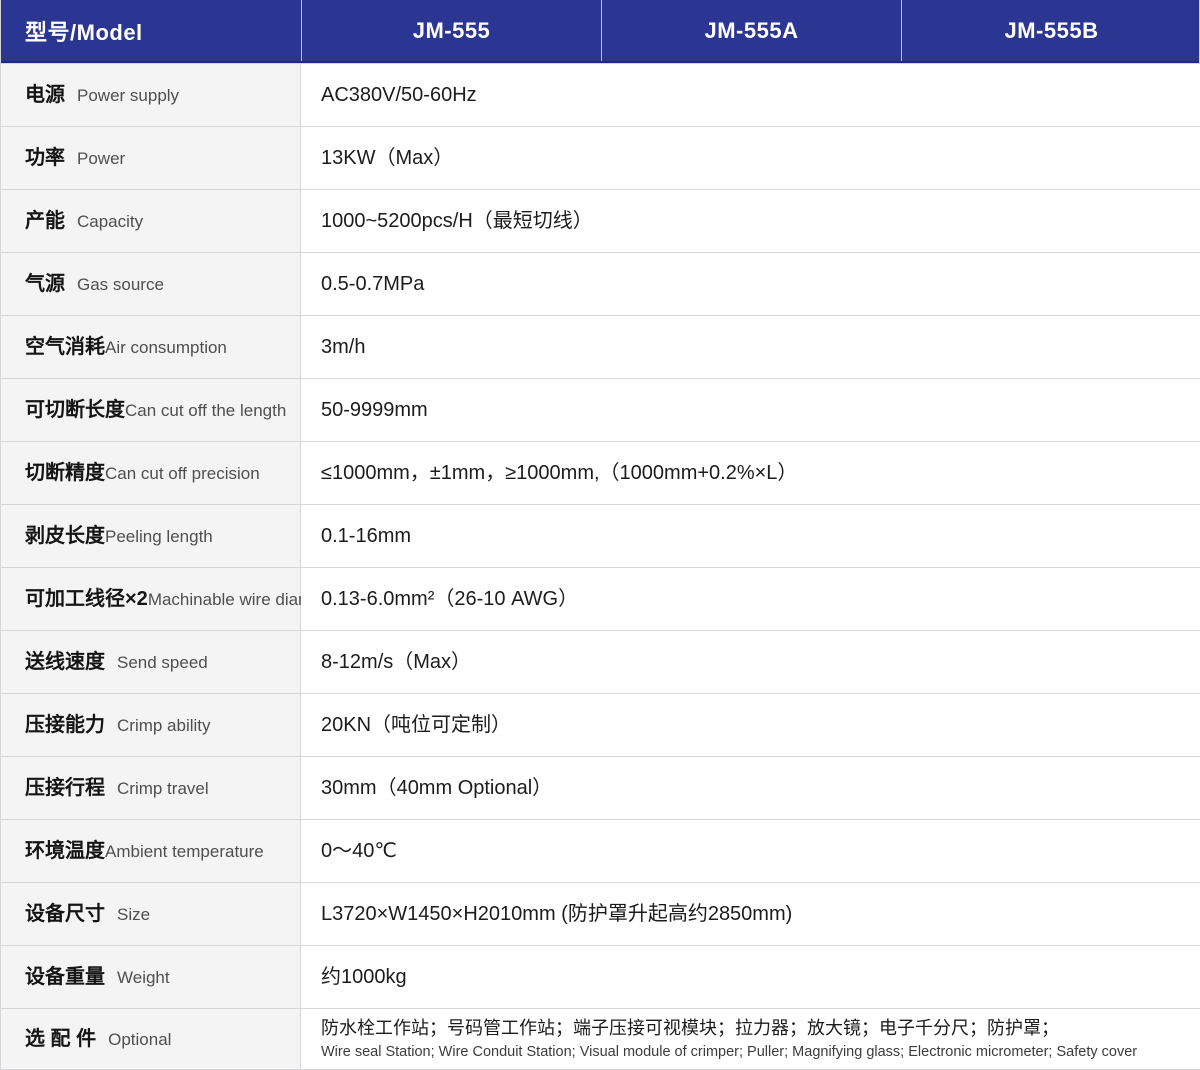 This screenshot has height=1070, width=1200. What do you see at coordinates (65, 536) in the screenshot?
I see `row-label-zh: 剥皮长度` at bounding box center [65, 536].